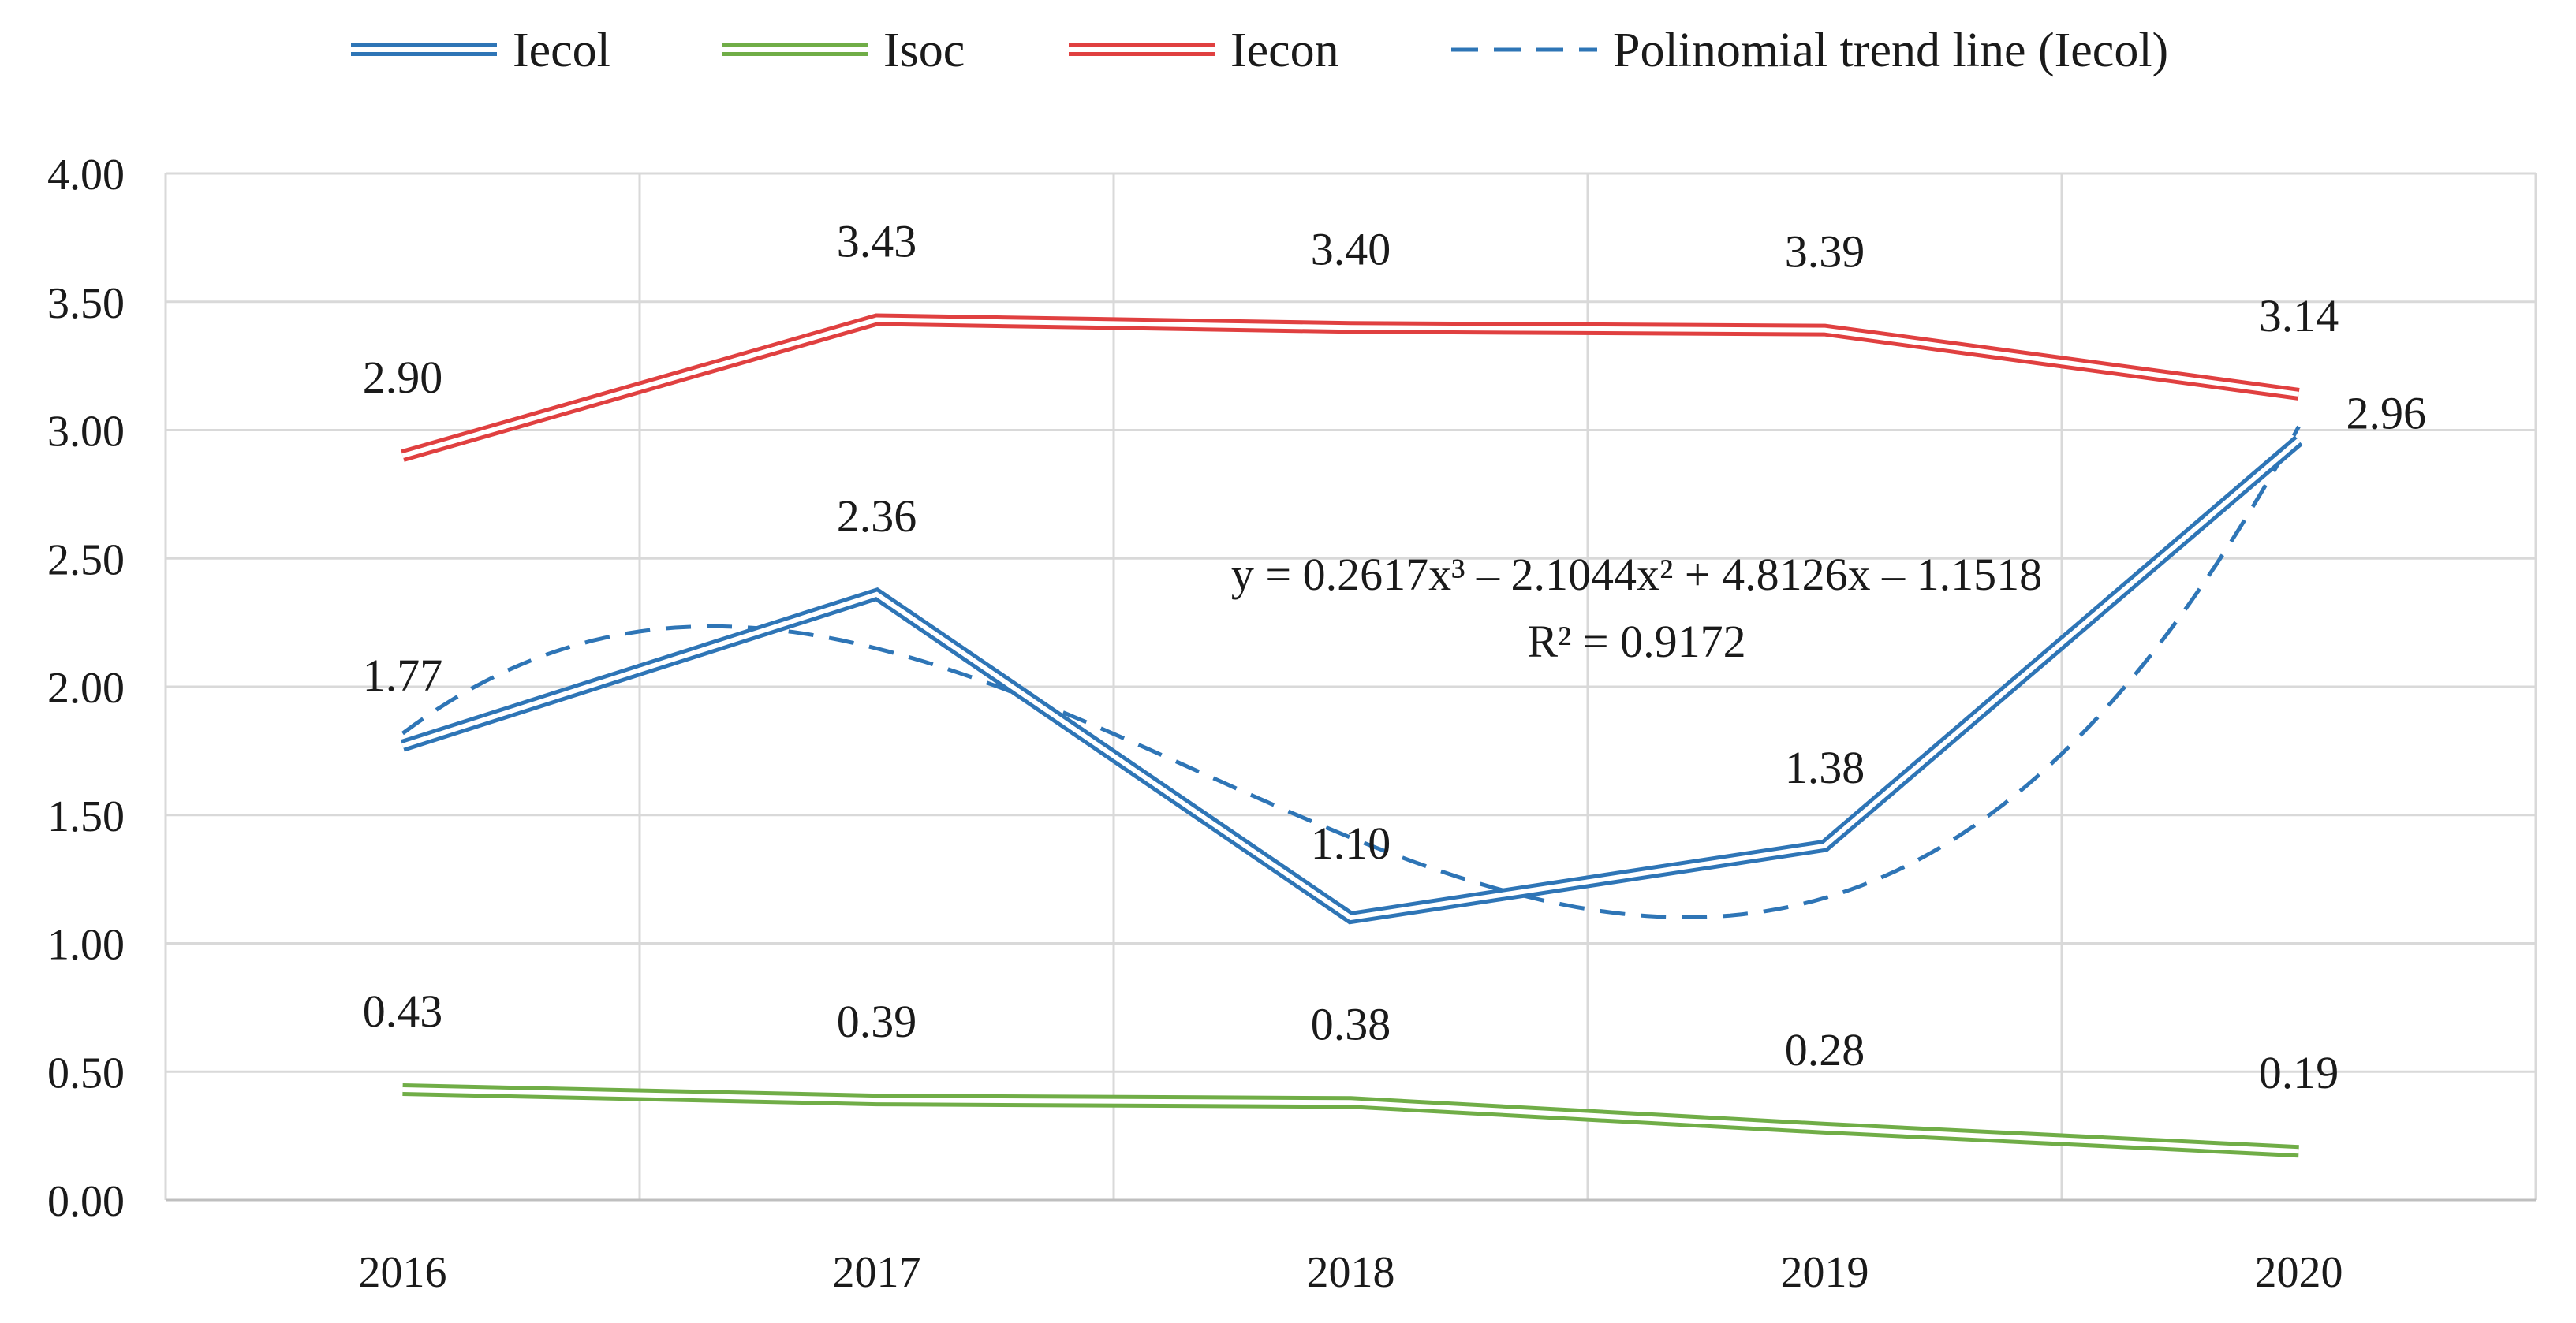 The width and height of the screenshot is (2576, 1323). What do you see at coordinates (1351, 248) in the screenshot?
I see `data-label-iecon: 3.40` at bounding box center [1351, 248].